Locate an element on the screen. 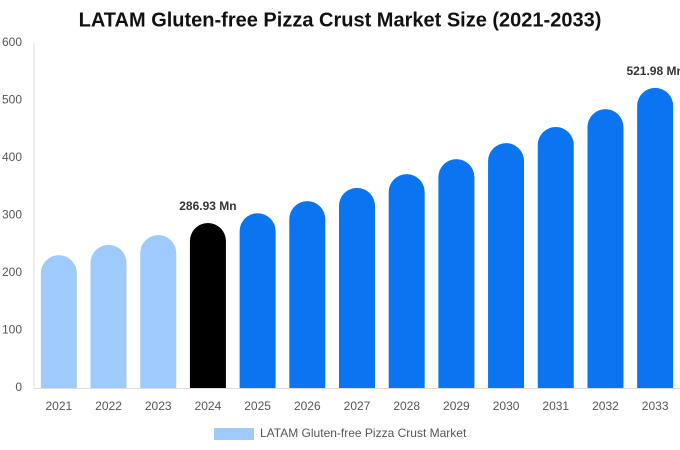 This screenshot has width=680, height=450. x-tick-label: 2027 is located at coordinates (357, 406).